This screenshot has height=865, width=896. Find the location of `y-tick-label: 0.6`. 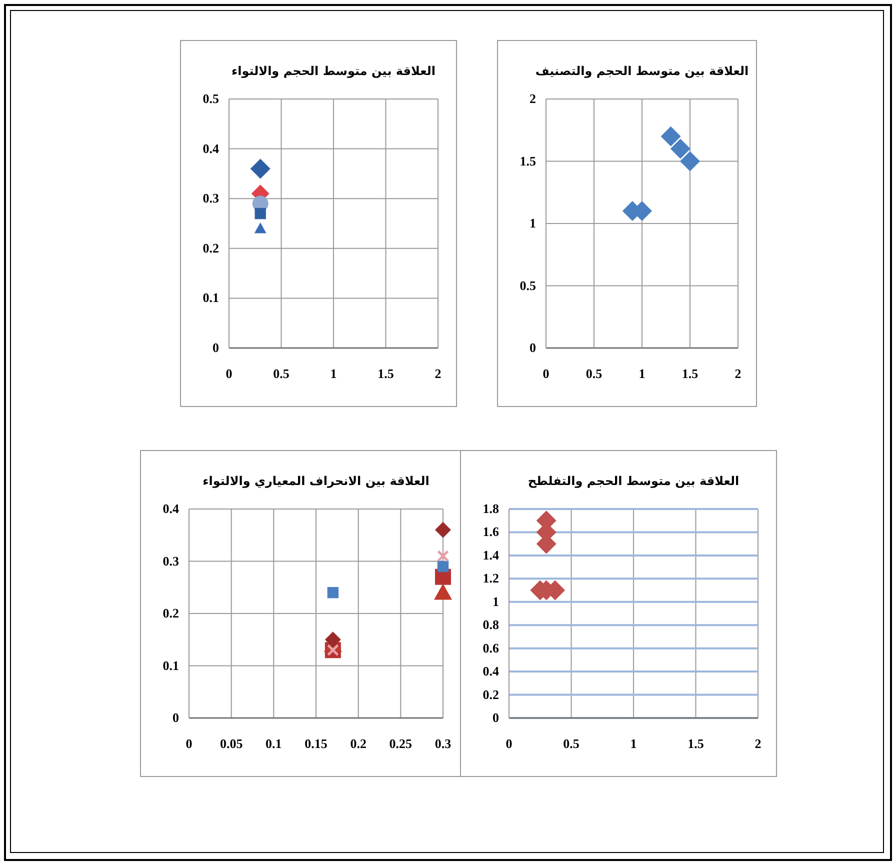

y-tick-label: 0.6 is located at coordinates (491, 648).